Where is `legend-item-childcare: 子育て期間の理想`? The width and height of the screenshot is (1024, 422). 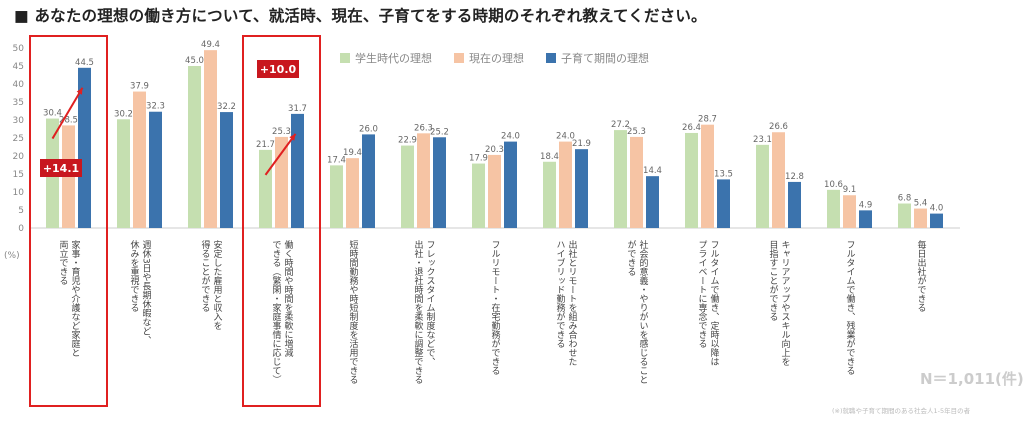
legend-item-childcare: 子育て期間の理想 is located at coordinates (597, 58).